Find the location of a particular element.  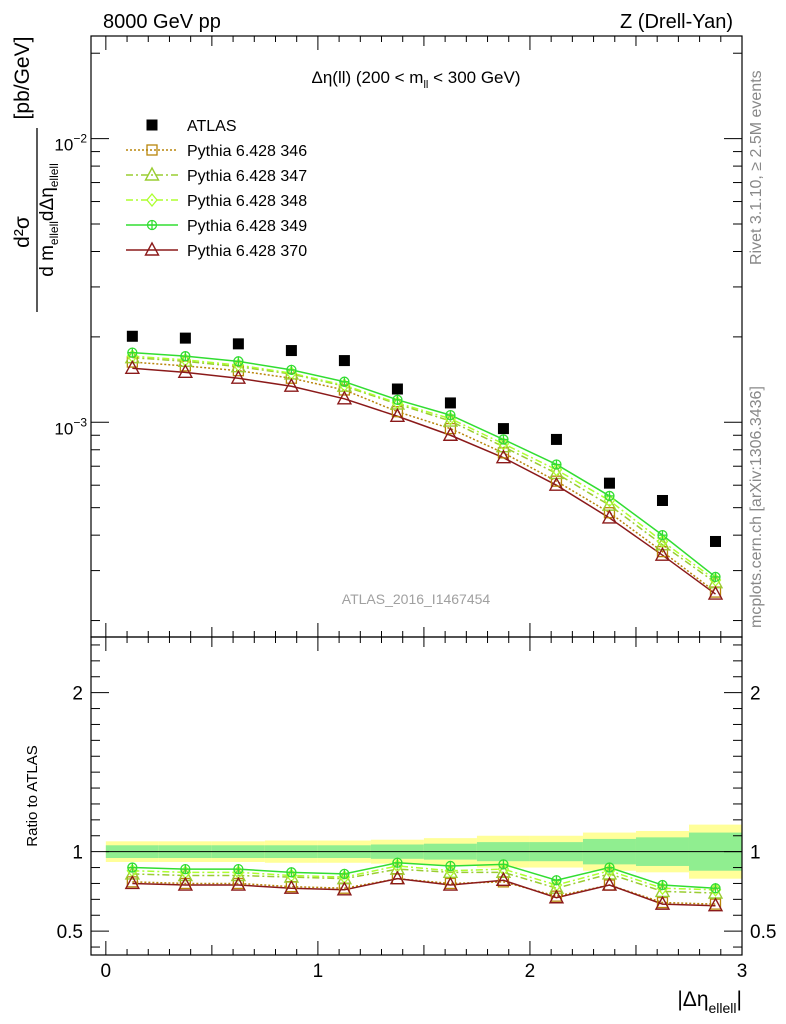

x-tick-label: 2 is located at coordinates (530, 971).